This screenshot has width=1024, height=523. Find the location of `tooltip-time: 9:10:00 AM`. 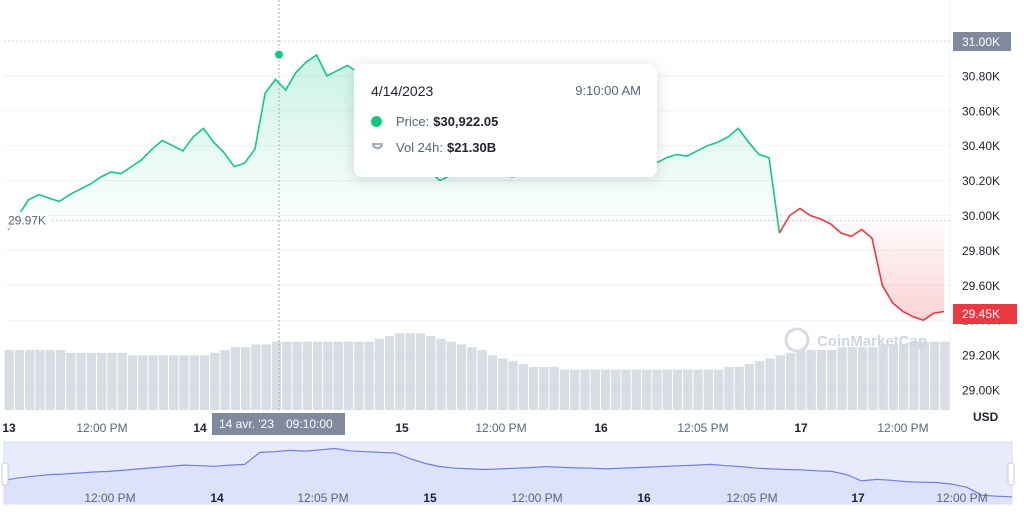

tooltip-time: 9:10:00 AM is located at coordinates (608, 90).